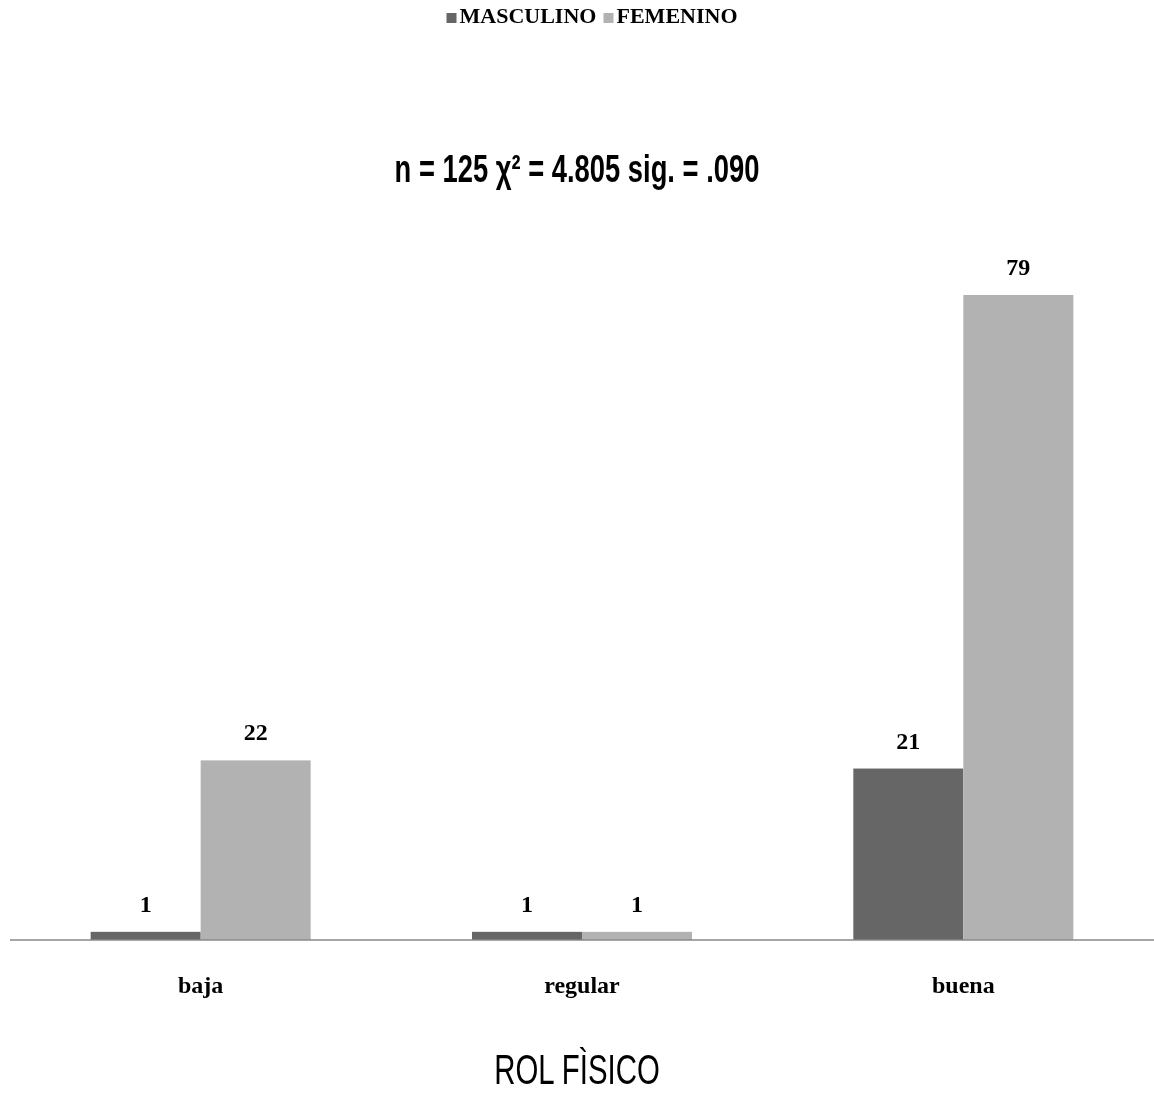  Describe the element at coordinates (200, 985) in the screenshot. I see `x-tick-label: baja` at that location.